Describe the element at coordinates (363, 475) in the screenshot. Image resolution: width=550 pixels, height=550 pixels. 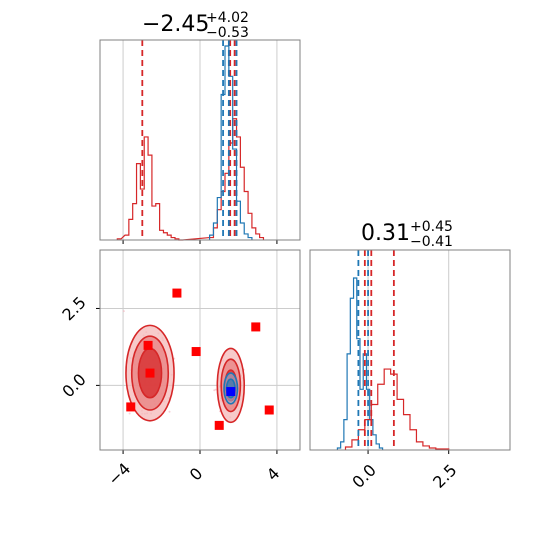
I see `tick-label-x-0: 0.0` at that location.